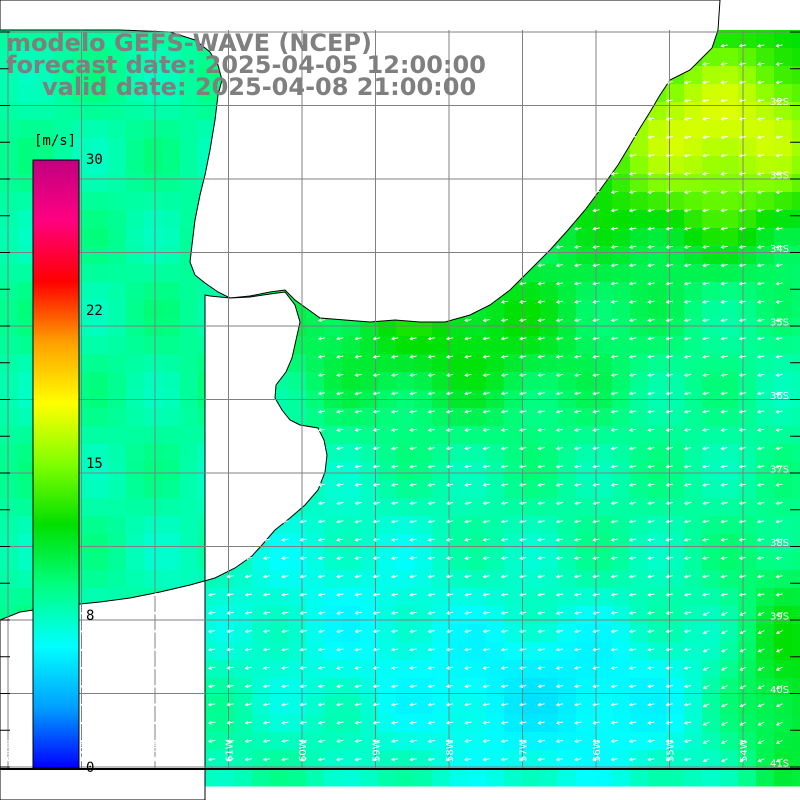 The width and height of the screenshot is (800, 800). I want to click on lat-label: 39S, so click(779, 617).